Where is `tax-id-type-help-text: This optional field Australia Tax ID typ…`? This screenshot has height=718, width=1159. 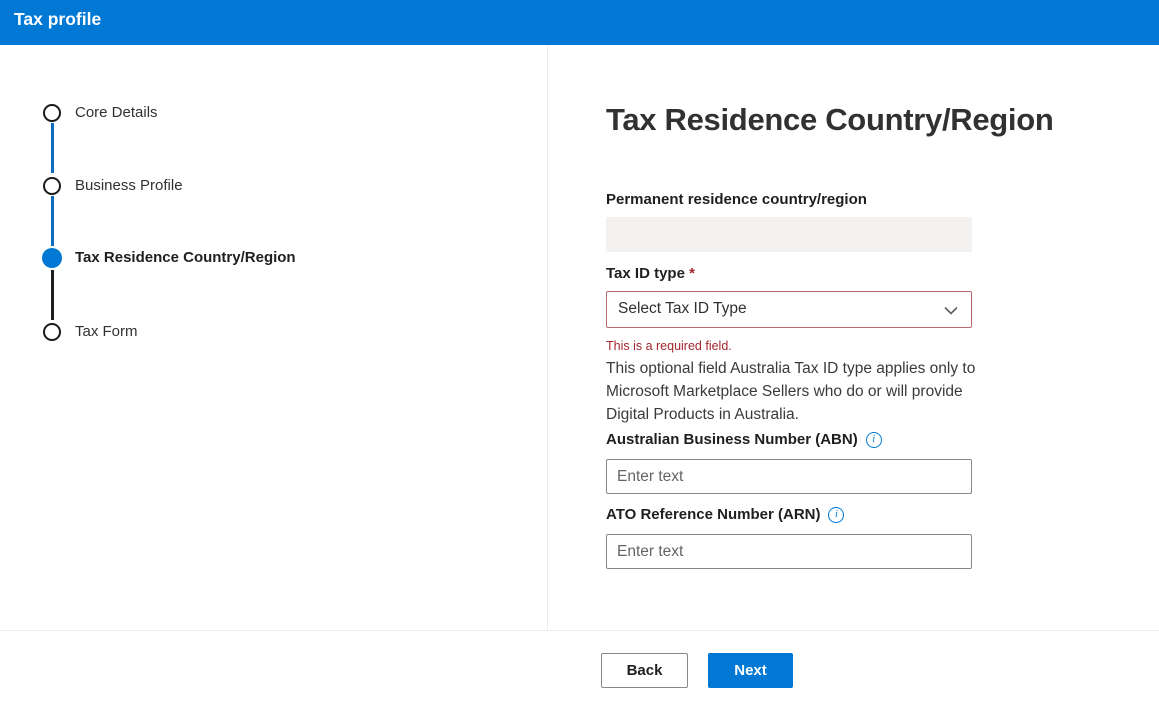 tax-id-type-help-text: This optional field Australia Tax ID typ… is located at coordinates (791, 391).